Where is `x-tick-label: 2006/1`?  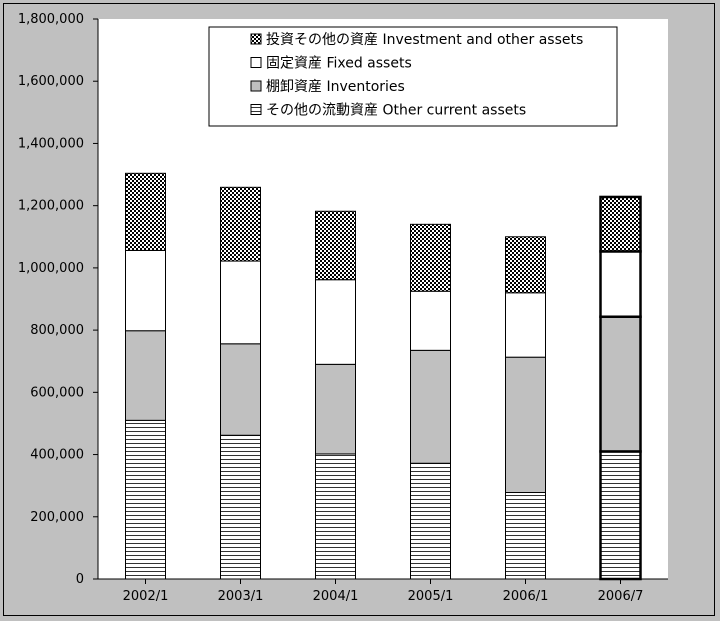 x-tick-label: 2006/1 is located at coordinates (526, 596).